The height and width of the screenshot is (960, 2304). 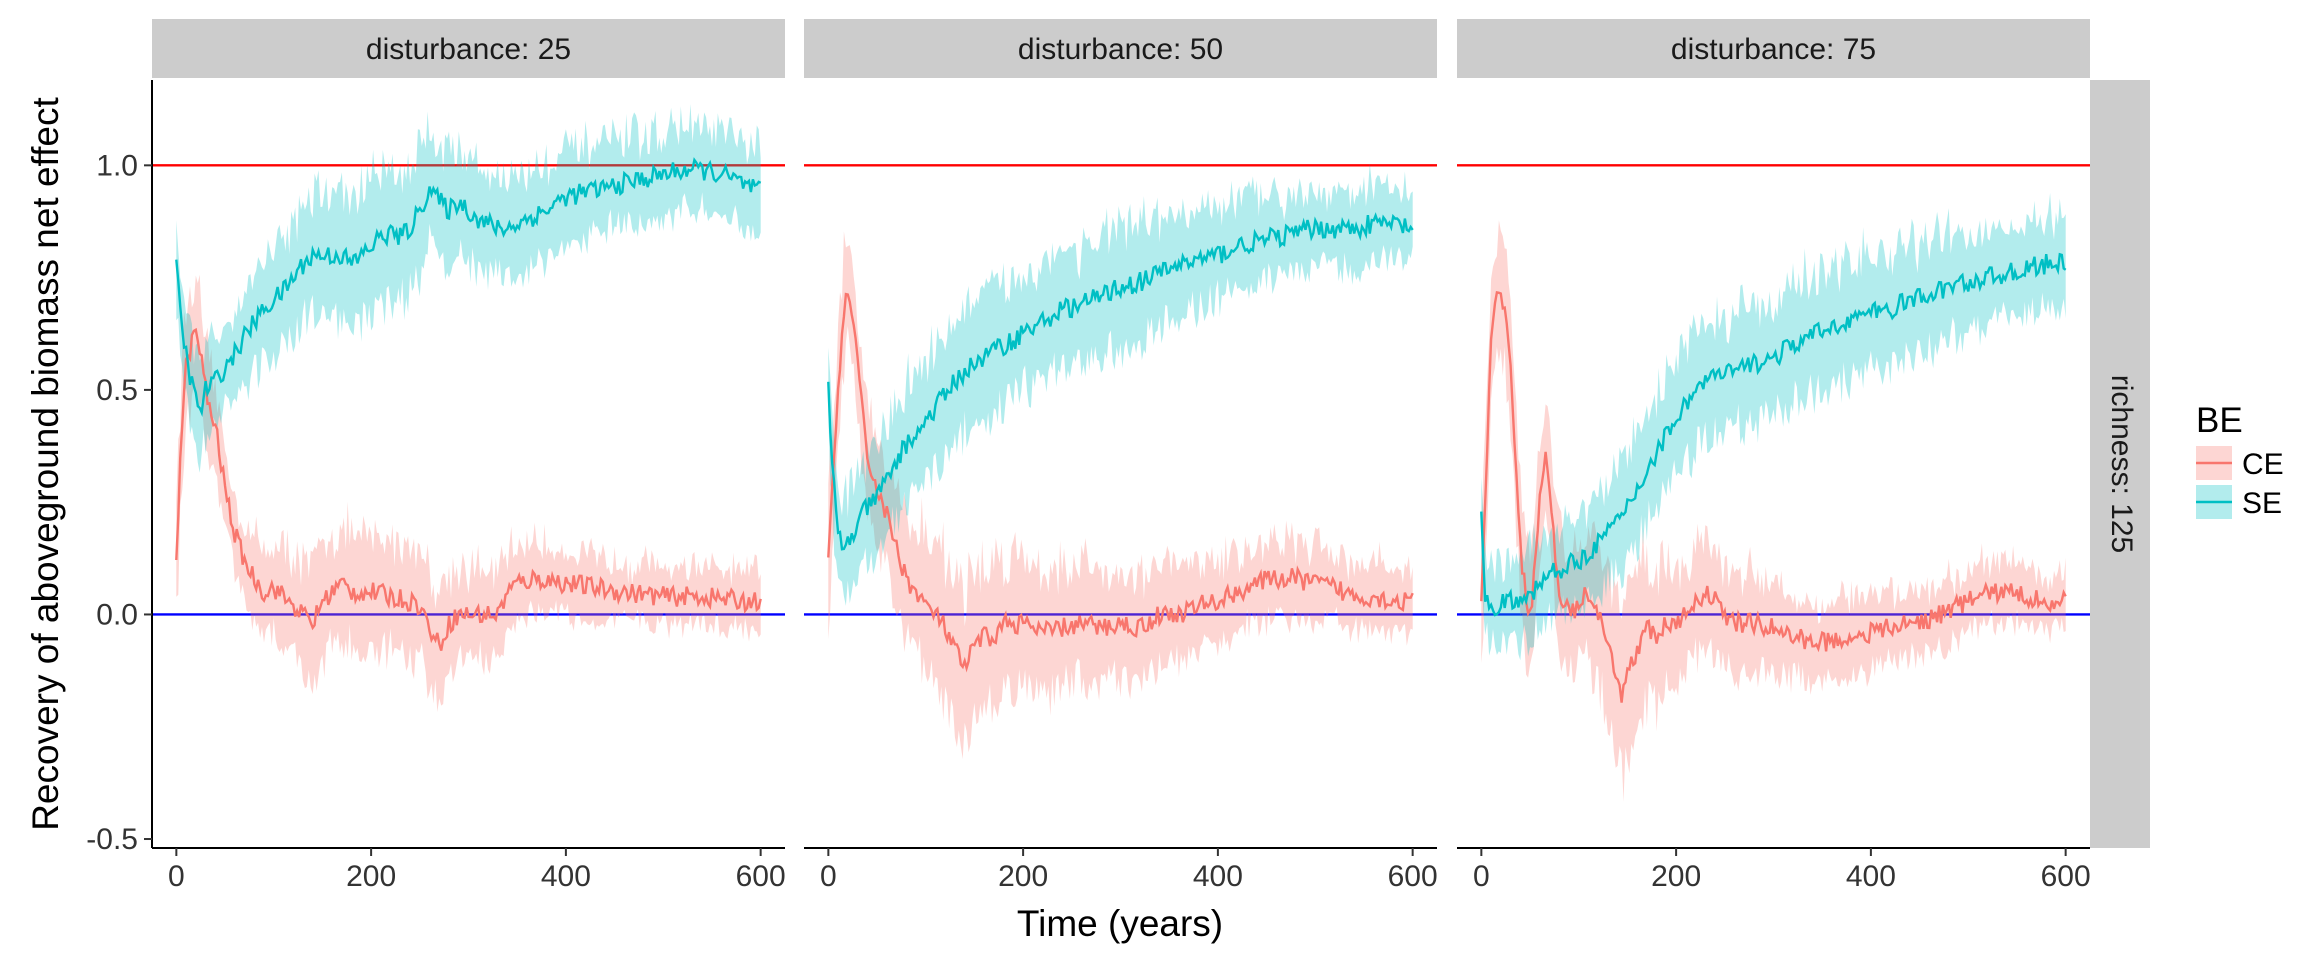 I want to click on legend: BE CE SE, so click(x=2240, y=460).